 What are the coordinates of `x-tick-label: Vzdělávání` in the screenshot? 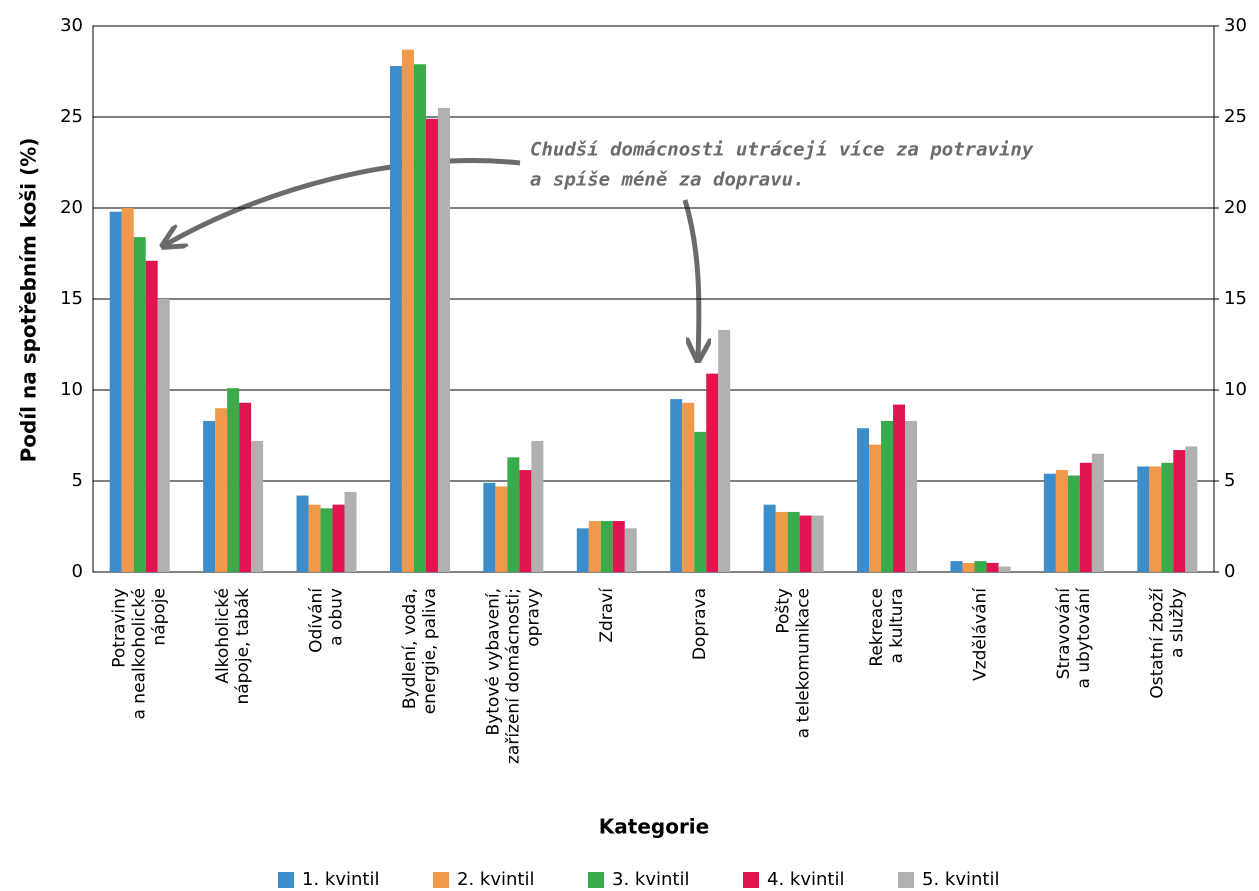 It's located at (980, 634).